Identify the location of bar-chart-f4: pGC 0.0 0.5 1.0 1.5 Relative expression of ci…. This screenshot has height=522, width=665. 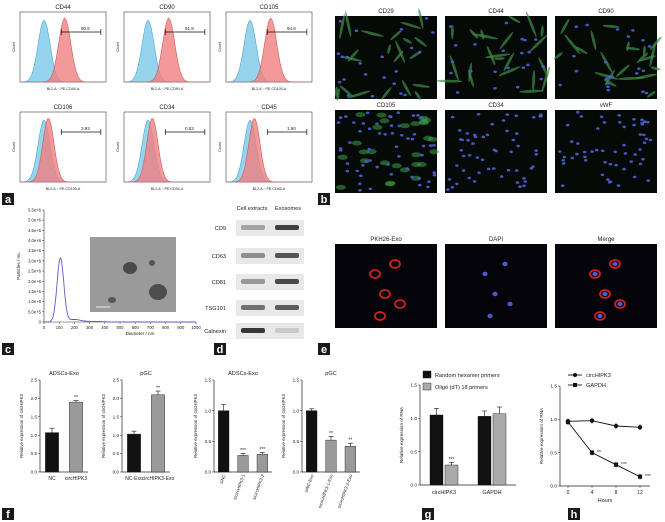
(320, 440).